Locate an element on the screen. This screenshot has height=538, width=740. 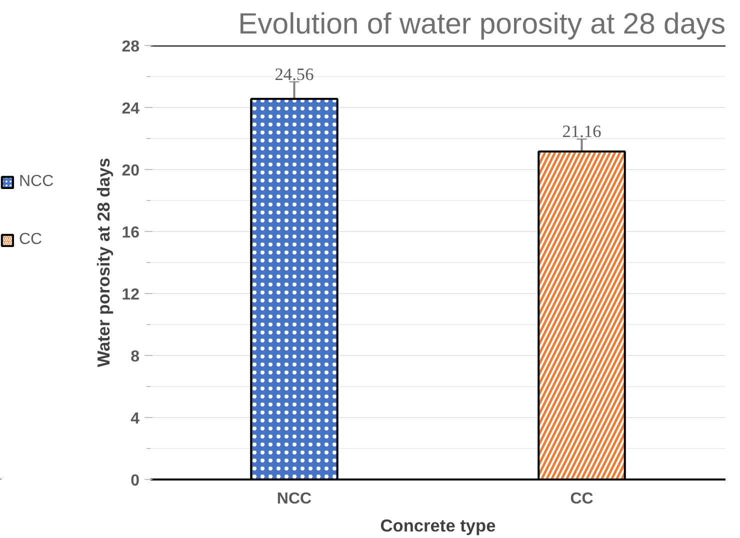
y-tick-label: 4 is located at coordinates (135, 419).